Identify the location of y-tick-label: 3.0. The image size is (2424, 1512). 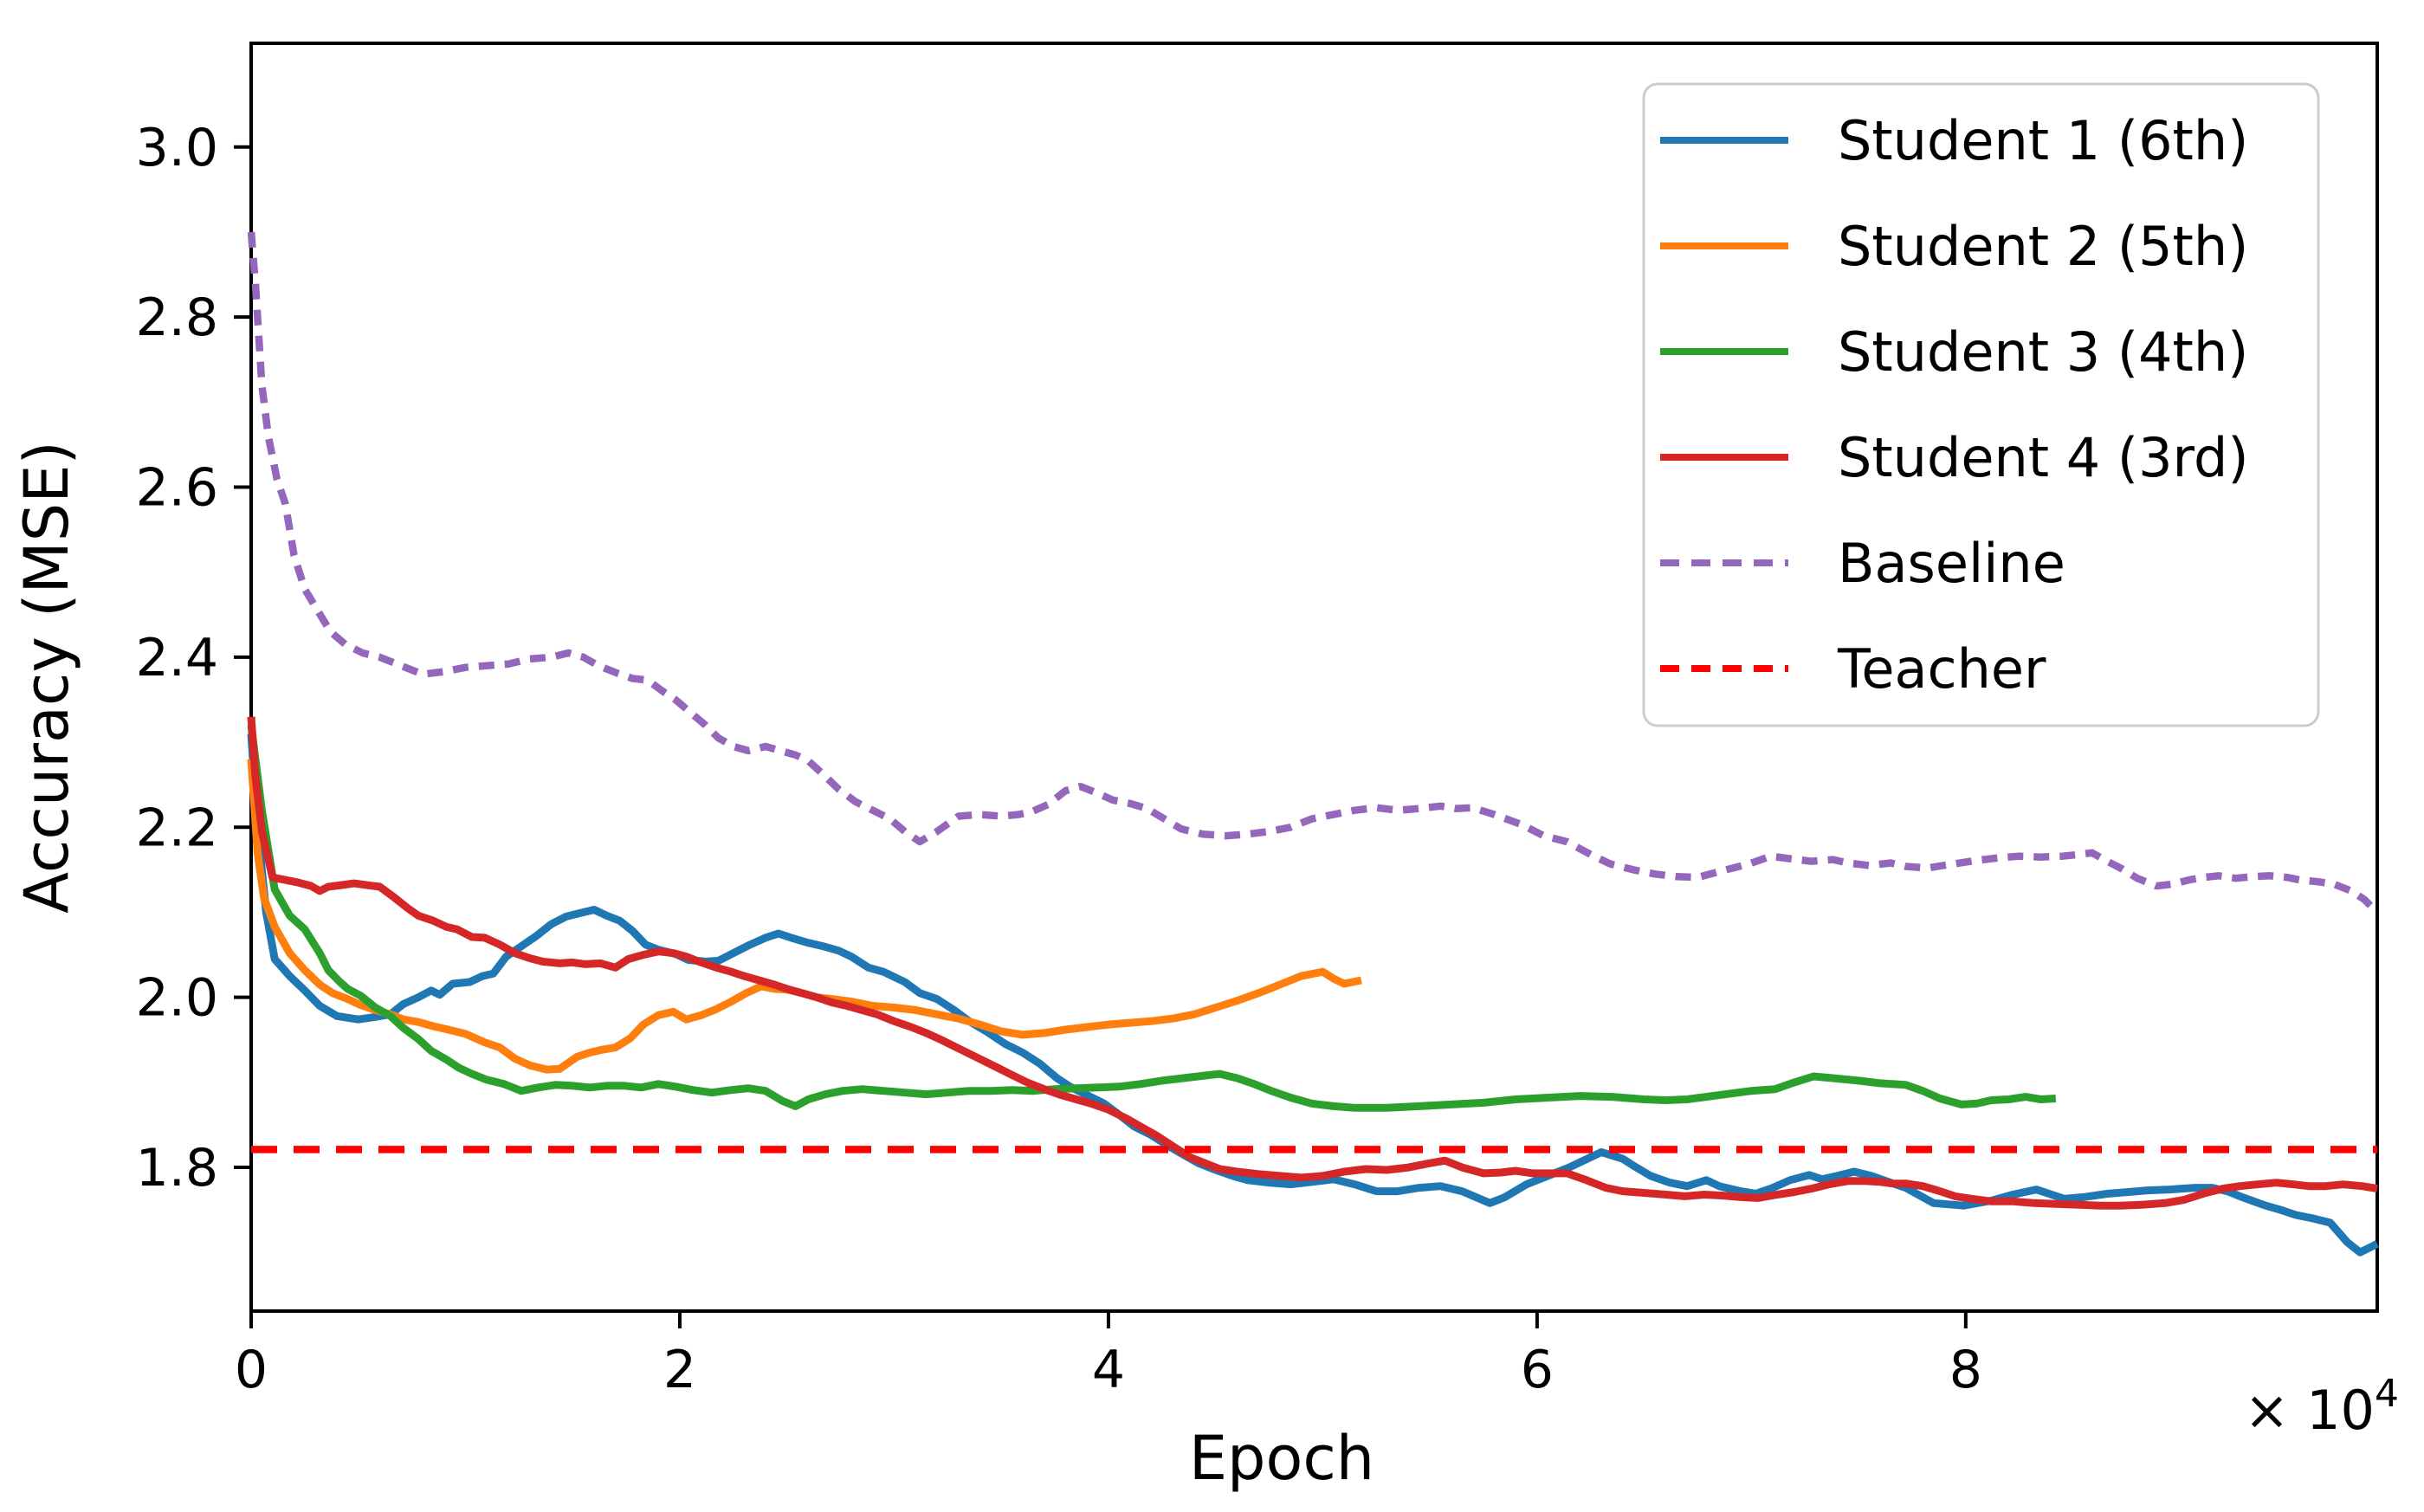
(177, 148).